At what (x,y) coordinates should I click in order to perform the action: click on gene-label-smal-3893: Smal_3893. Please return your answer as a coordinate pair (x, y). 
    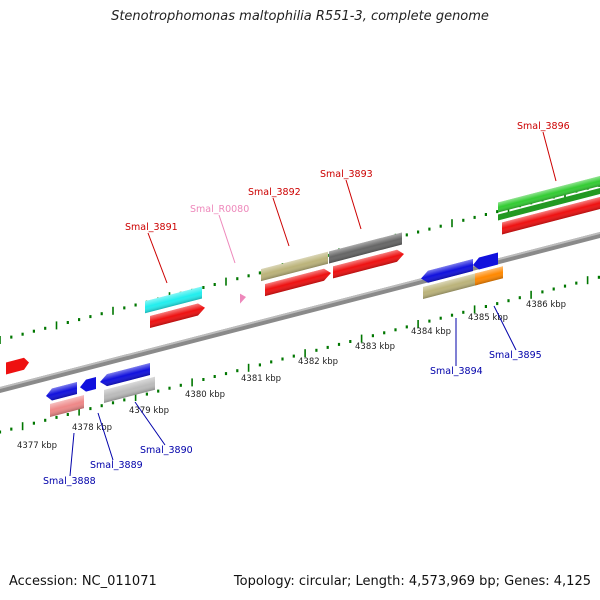
    Looking at the image, I should click on (346, 174).